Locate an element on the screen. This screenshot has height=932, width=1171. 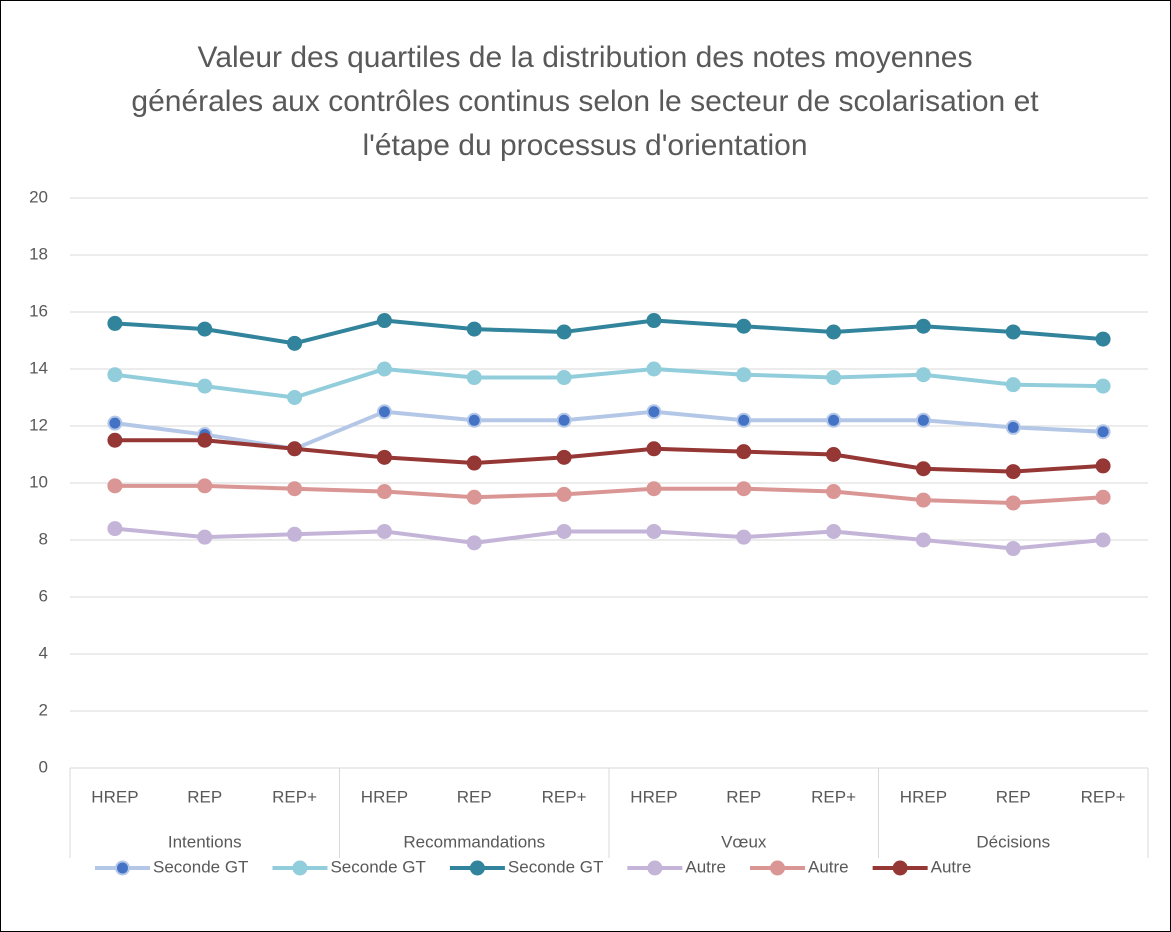
y-tick-label: 2 is located at coordinates (43, 709).